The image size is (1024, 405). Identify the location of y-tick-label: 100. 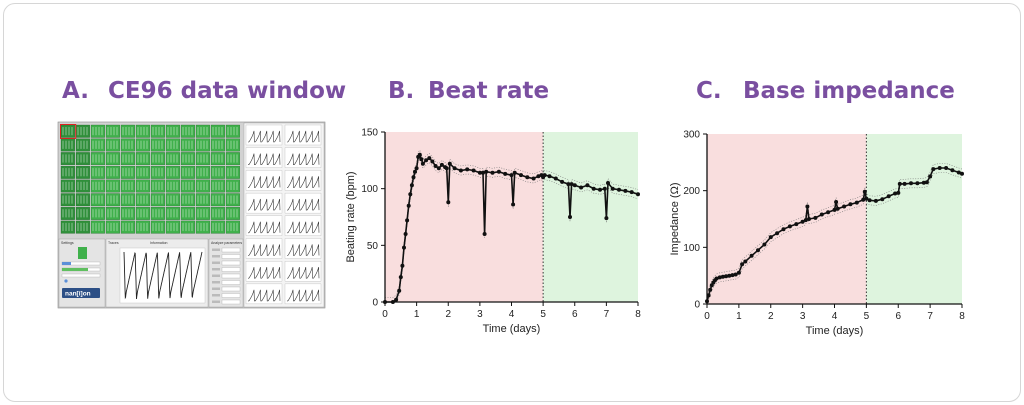
(369, 189).